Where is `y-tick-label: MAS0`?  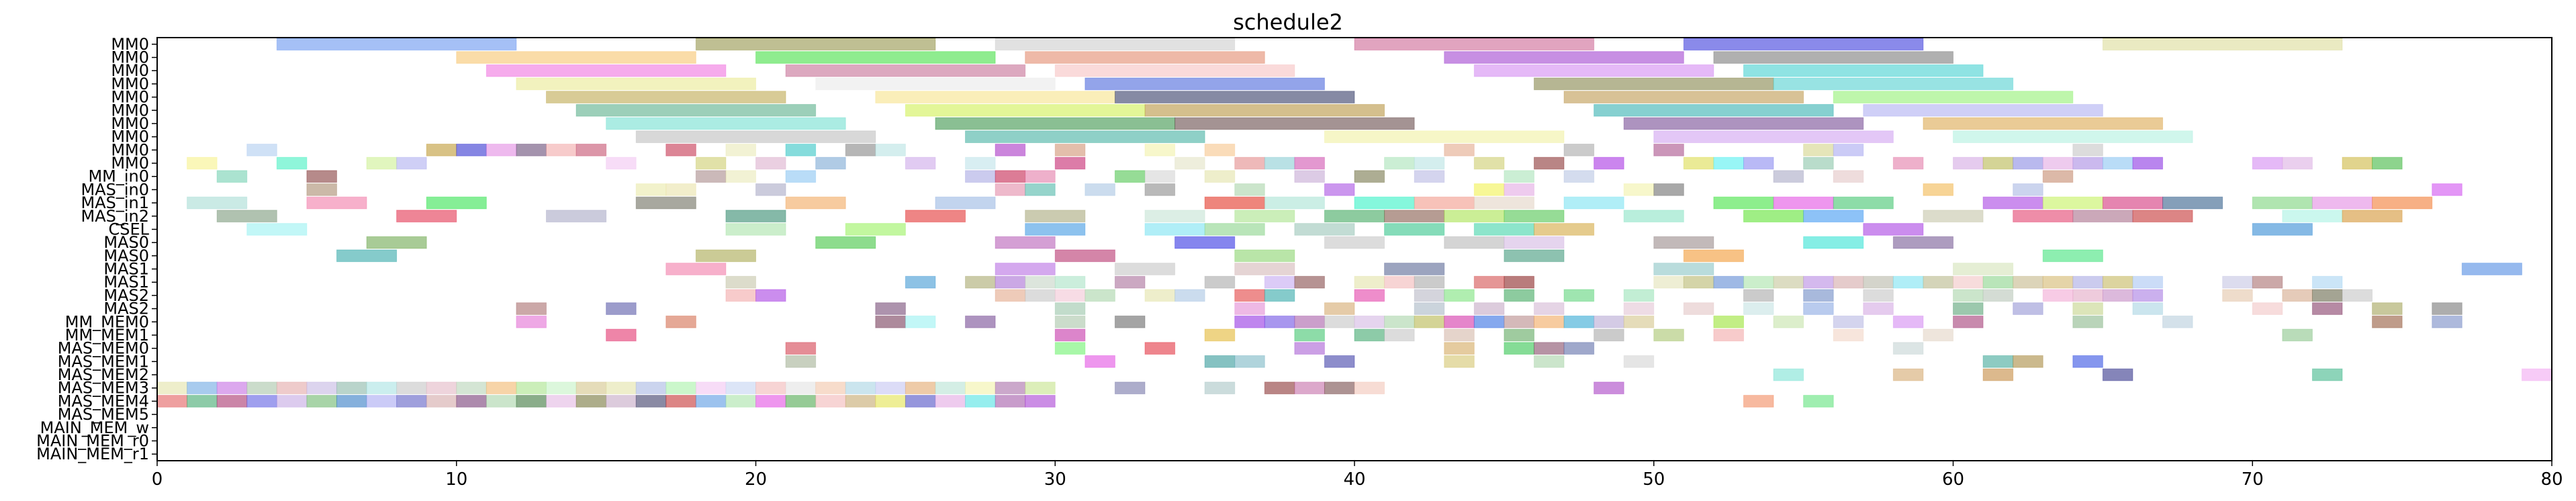 y-tick-label: MAS0 is located at coordinates (126, 242).